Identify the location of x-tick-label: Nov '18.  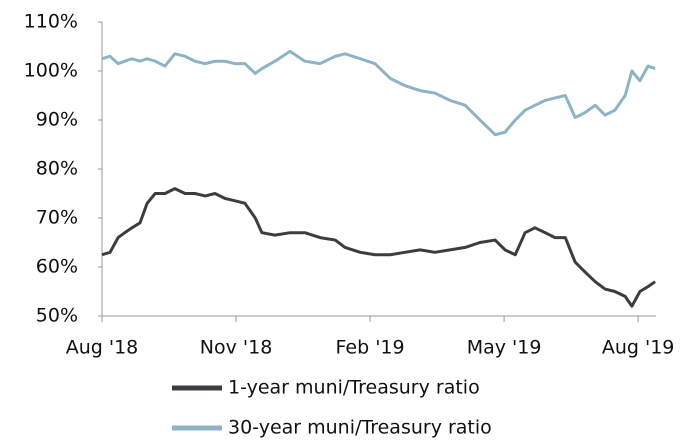
(236, 348).